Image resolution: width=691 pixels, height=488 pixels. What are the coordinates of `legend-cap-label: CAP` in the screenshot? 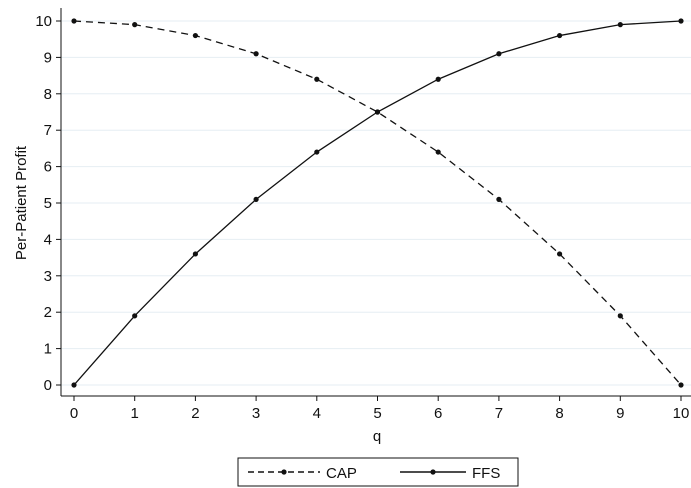 It's located at (341, 473).